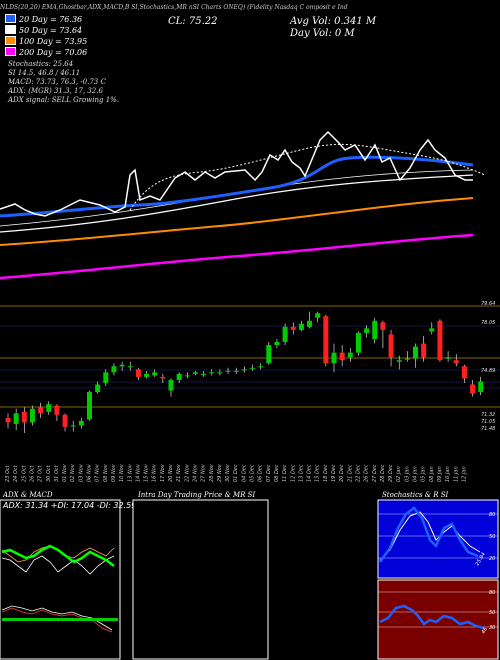  Describe the element at coordinates (448, 474) in the screenshot. I see `date-label: 10 Jan` at that location.